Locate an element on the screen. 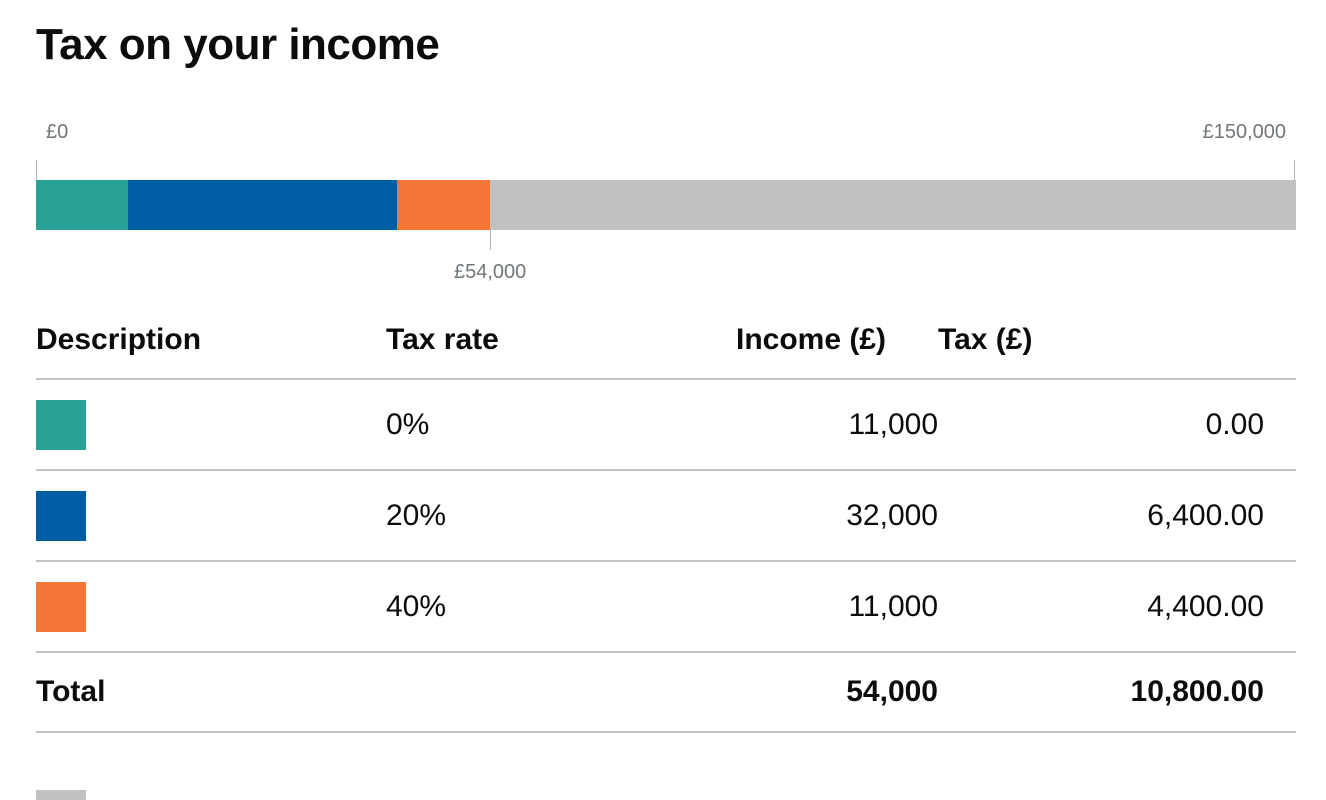 The image size is (1326, 800). table-row: 20% 32,000 6,400.00 is located at coordinates (666, 516).